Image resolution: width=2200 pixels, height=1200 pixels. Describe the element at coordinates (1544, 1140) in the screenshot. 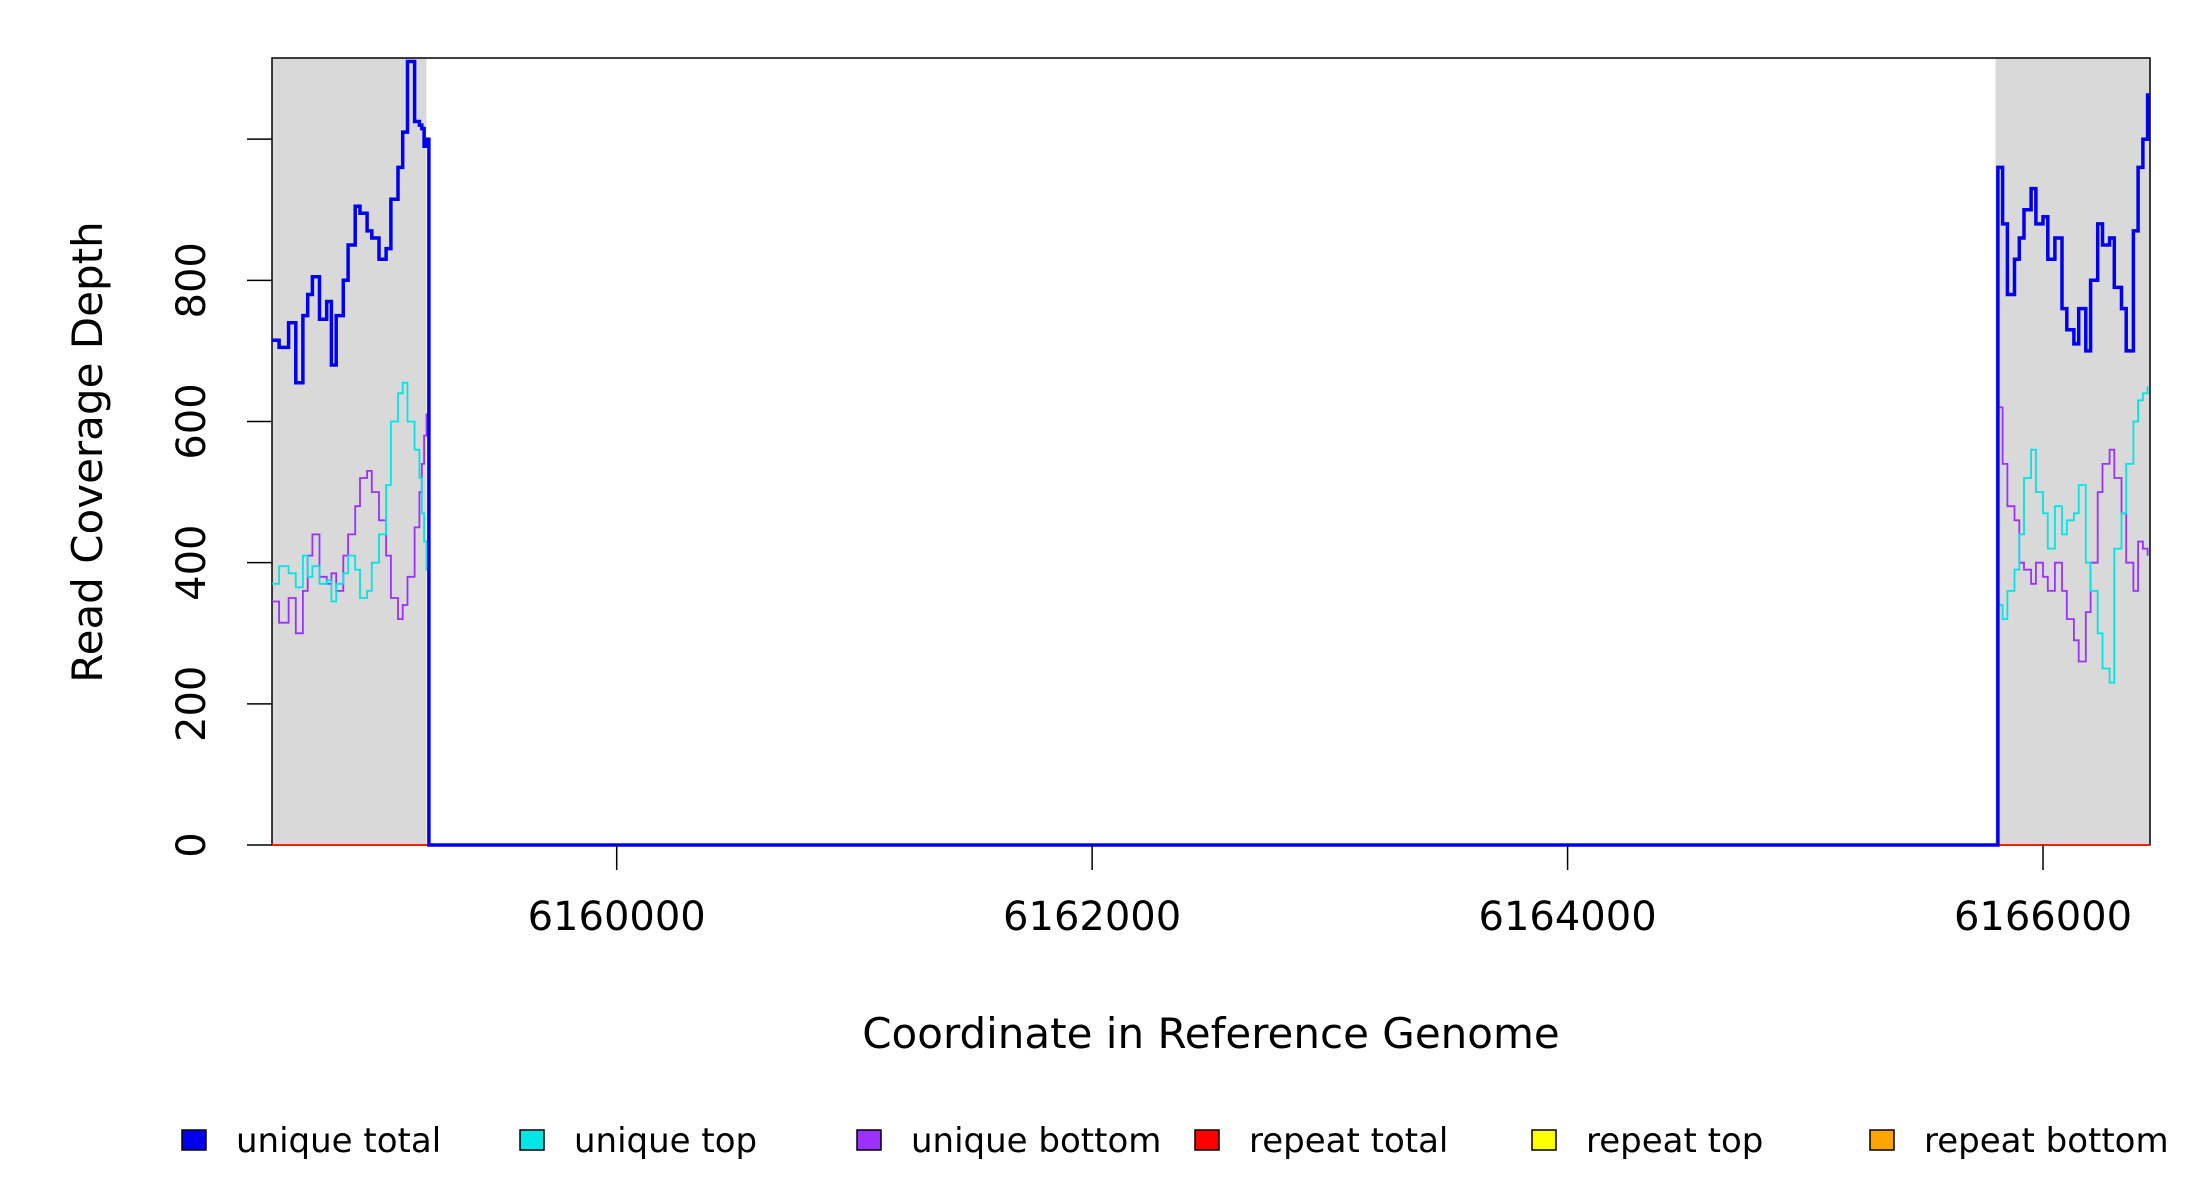

I see `legend-swatch-repeat-top` at that location.